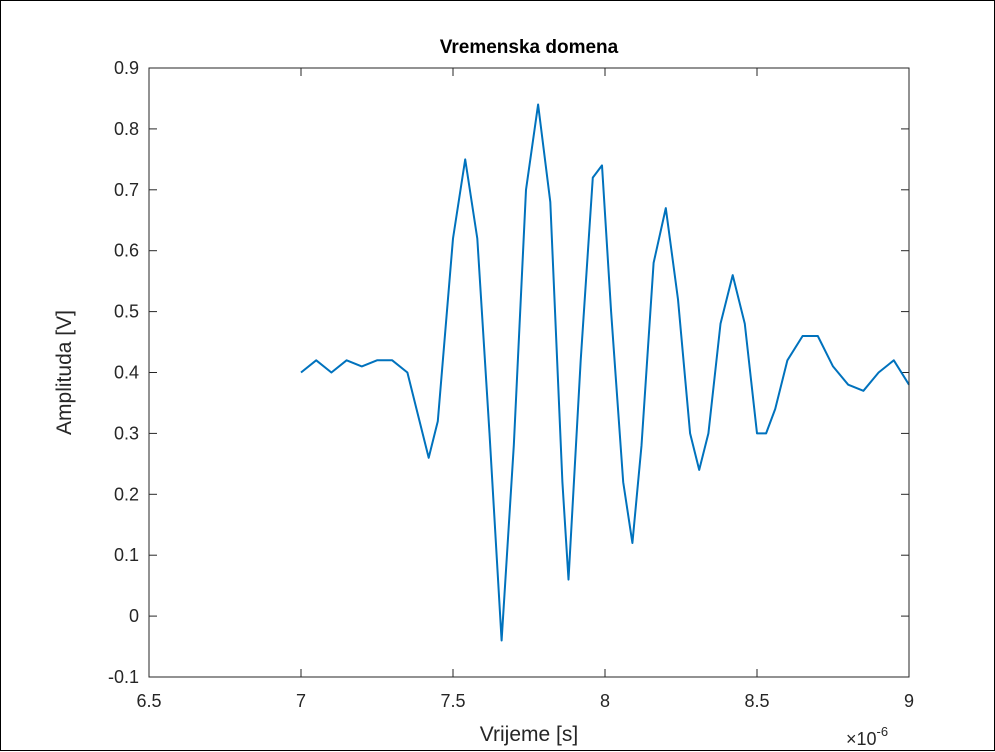  I want to click on x-axis-multiplier-exponent: -6, so click(883, 731).